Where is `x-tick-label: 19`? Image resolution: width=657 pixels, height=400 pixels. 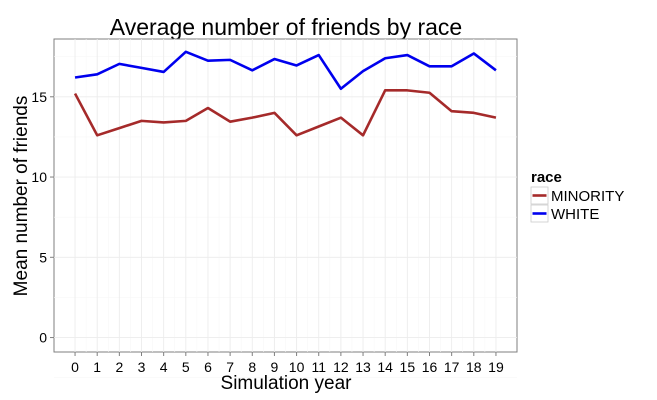
x-tick-label: 19 is located at coordinates (496, 367).